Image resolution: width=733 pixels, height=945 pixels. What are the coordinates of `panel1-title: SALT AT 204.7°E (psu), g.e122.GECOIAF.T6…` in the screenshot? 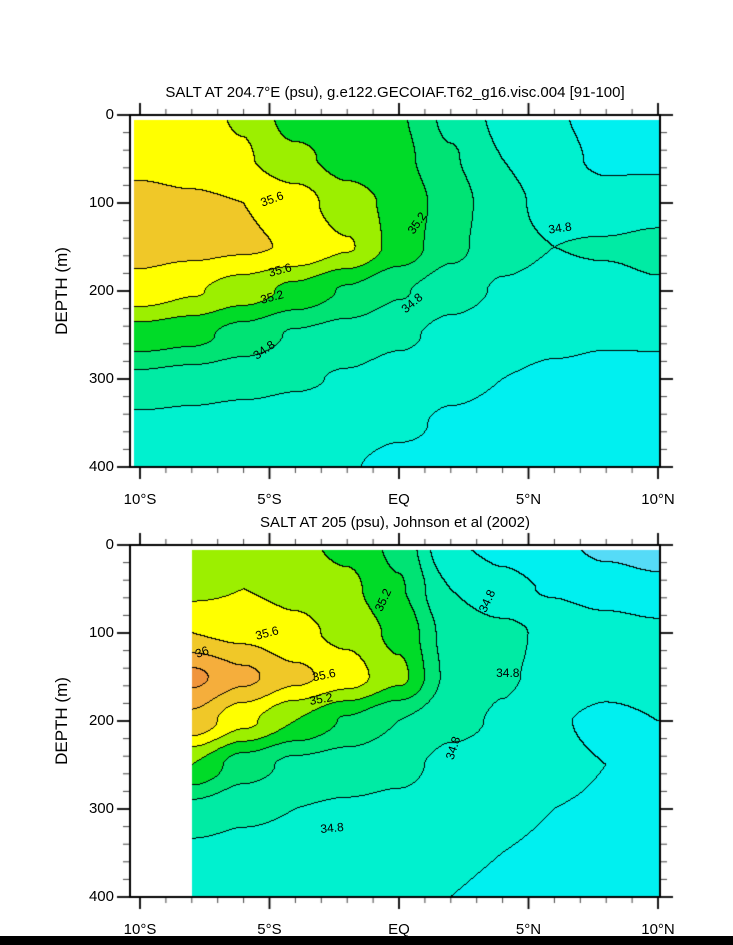 It's located at (395, 92).